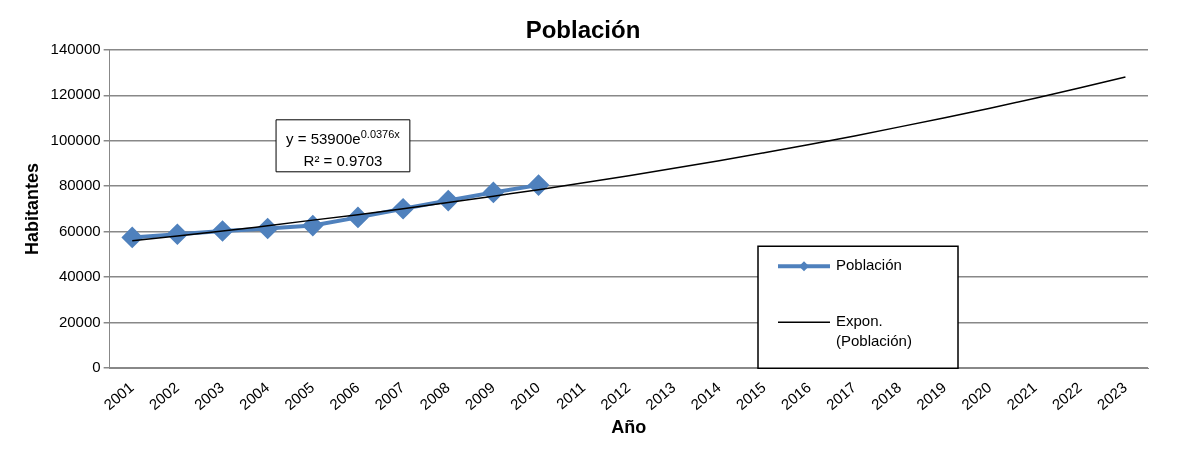 The width and height of the screenshot is (1179, 453). I want to click on chart-title: Población, so click(583, 30).